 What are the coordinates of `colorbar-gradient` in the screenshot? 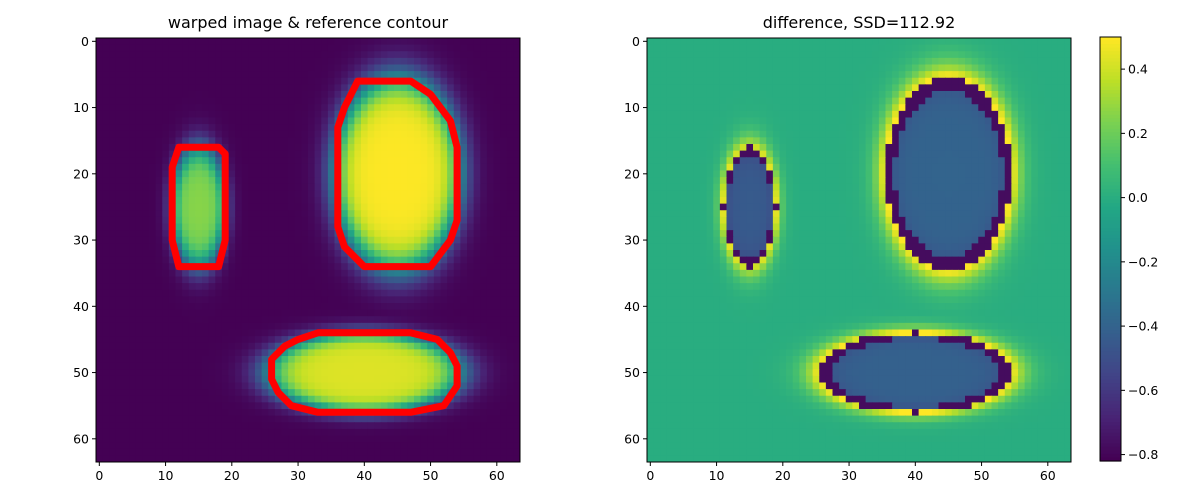 It's located at (1110, 249).